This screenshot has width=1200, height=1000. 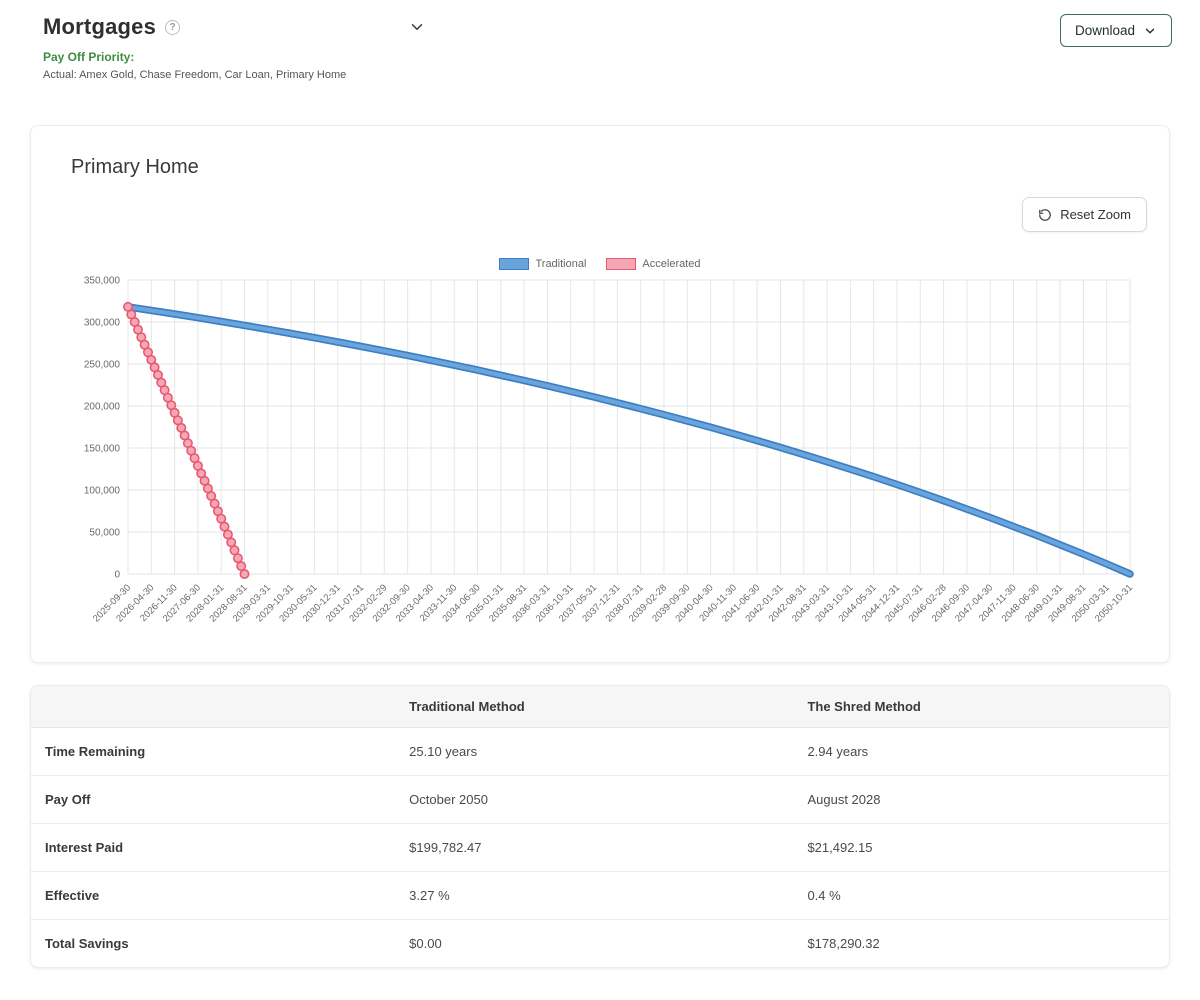 What do you see at coordinates (594, 707) in the screenshot?
I see `header-cell-traditional: Traditional Method` at bounding box center [594, 707].